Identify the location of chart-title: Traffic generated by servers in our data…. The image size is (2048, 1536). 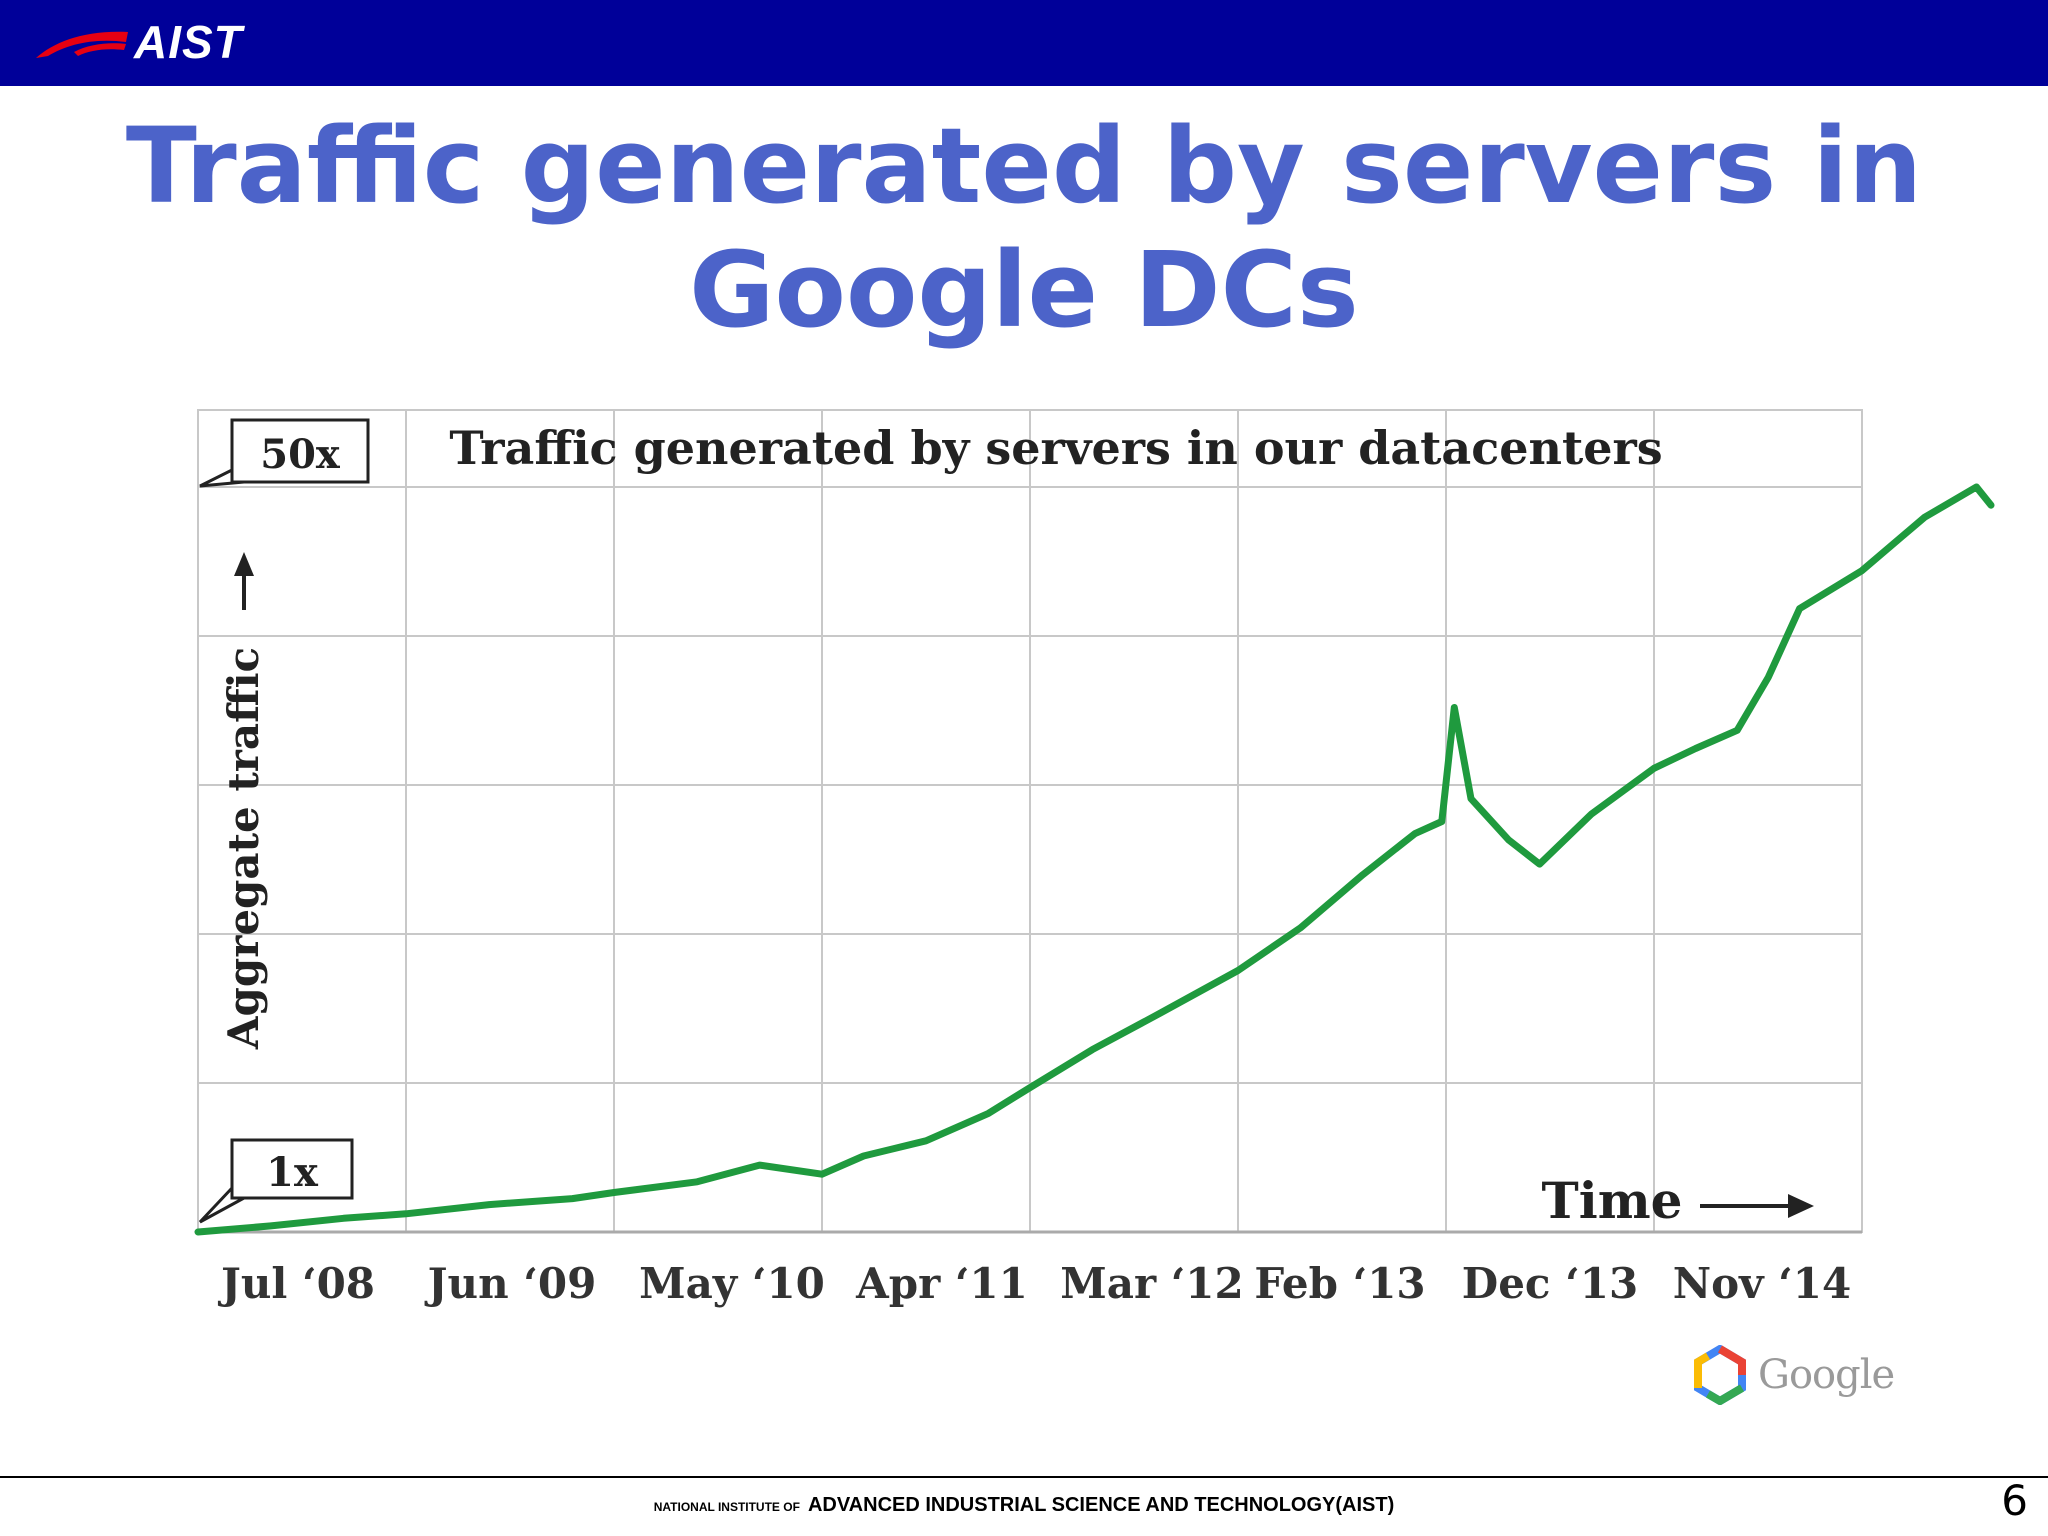
(1055, 448).